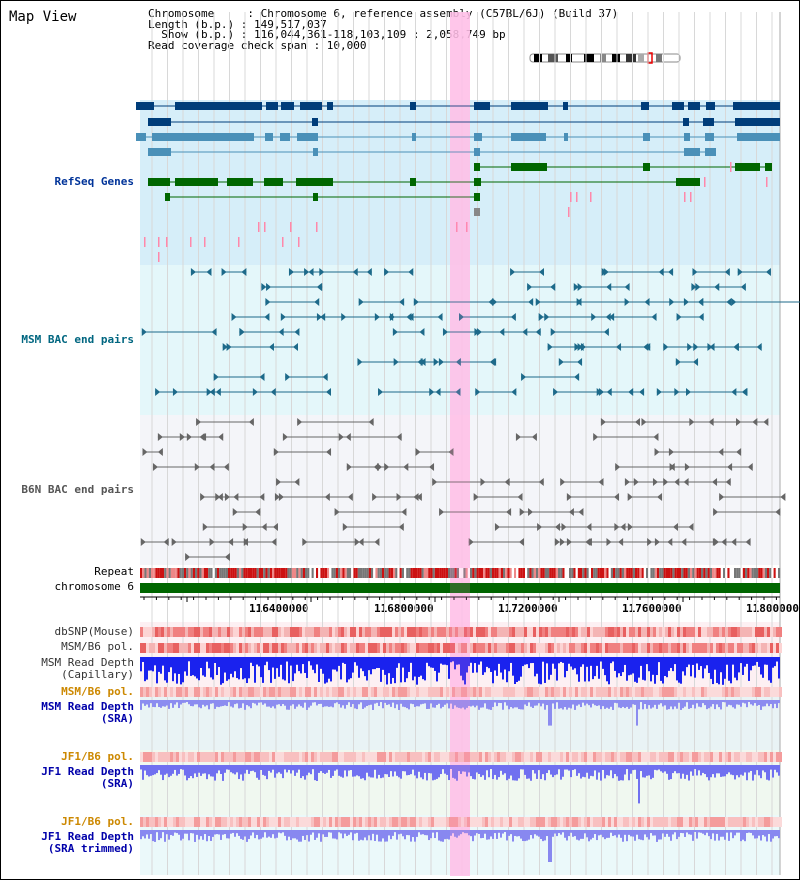  What do you see at coordinates (577, 197) in the screenshot?
I see `pseudo-gene-tick` at bounding box center [577, 197].